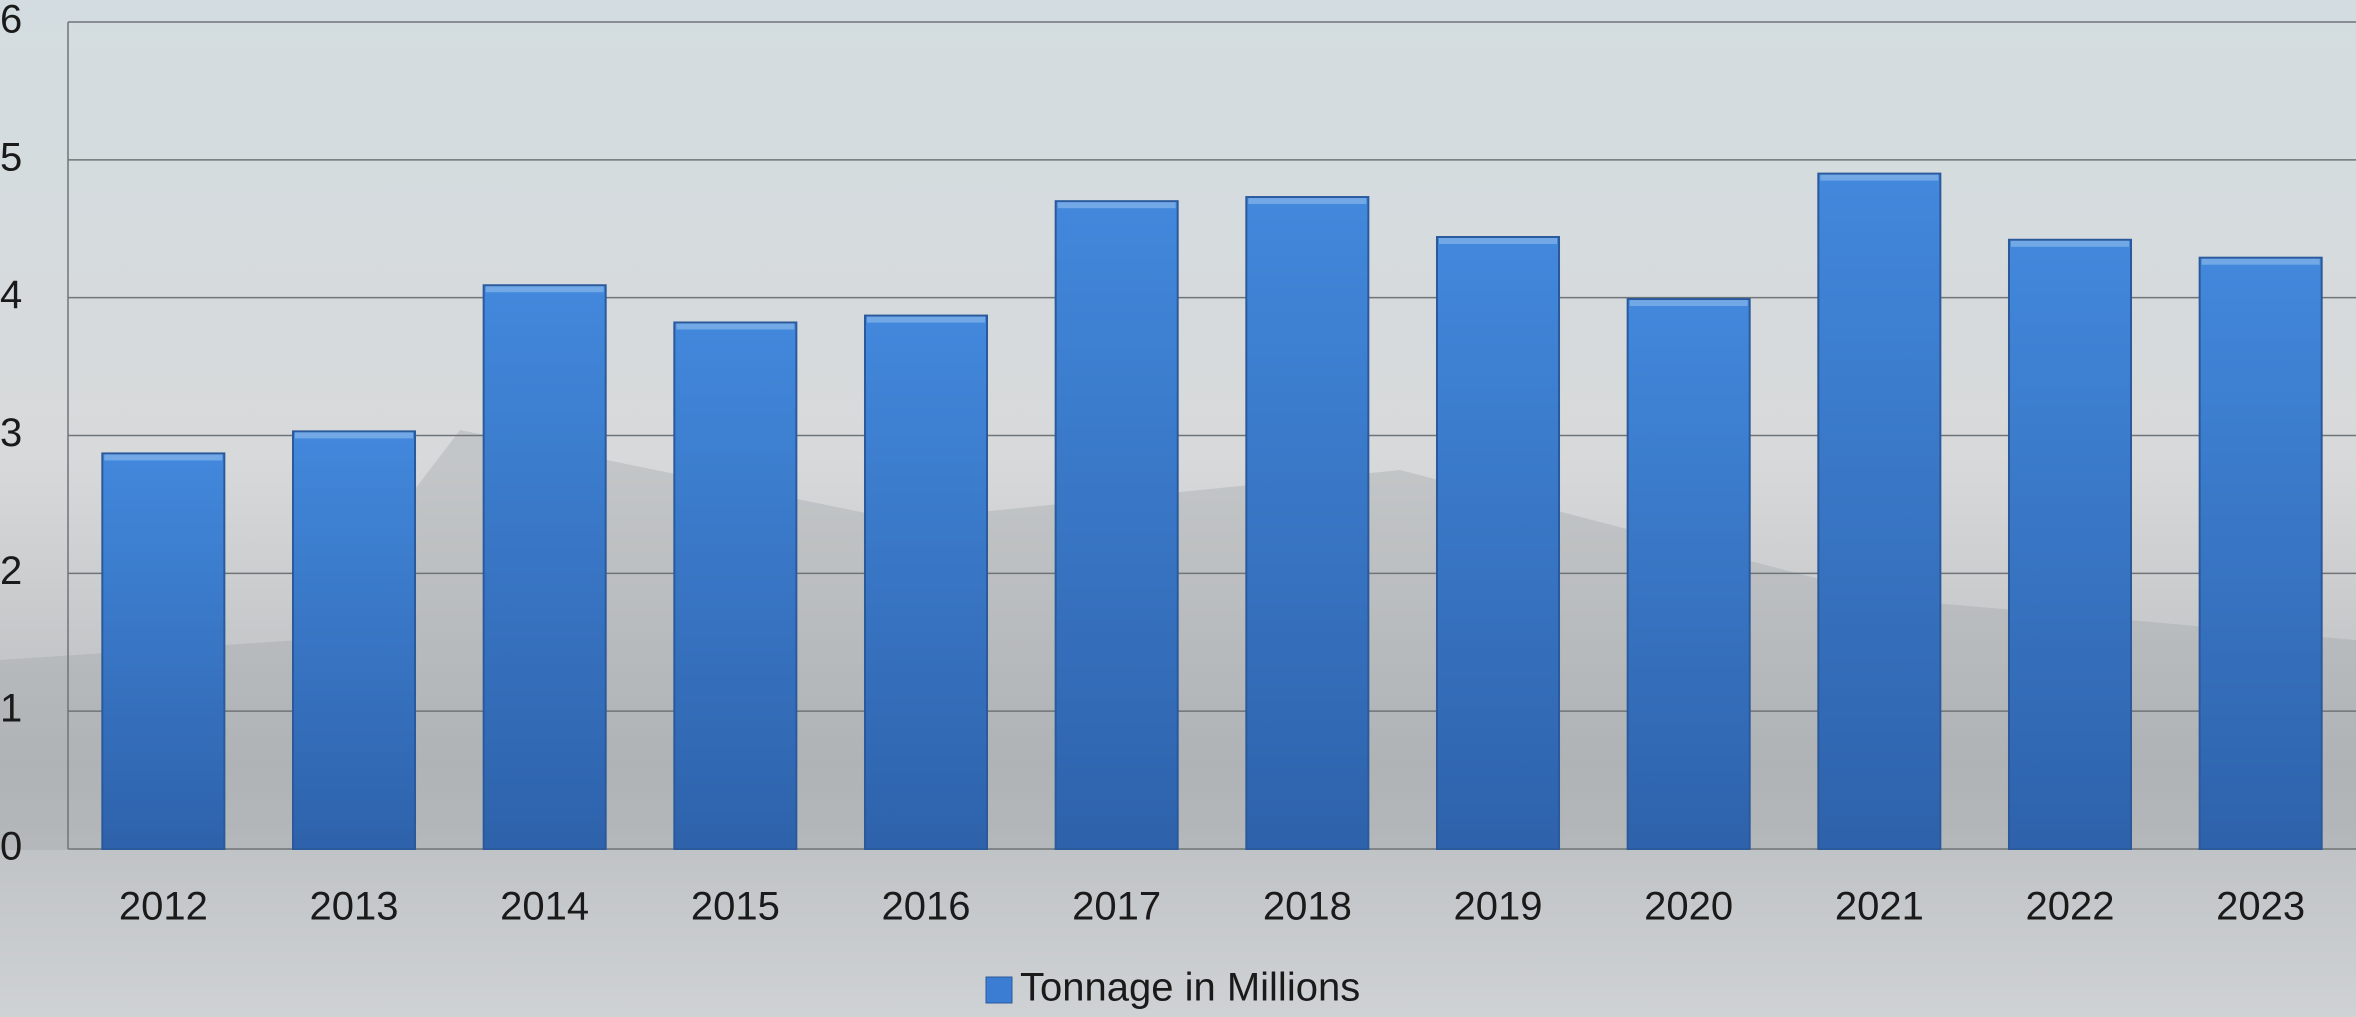 Image resolution: width=2356 pixels, height=1017 pixels. I want to click on y-tick-label: 1, so click(11, 709).